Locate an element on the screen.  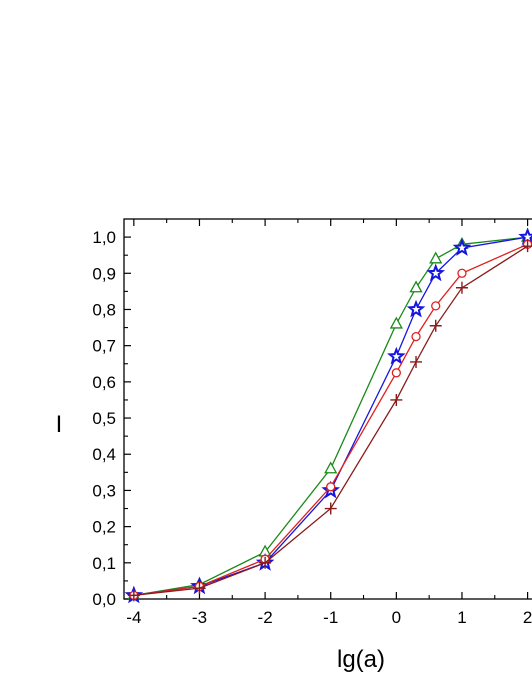
x-tick-label: -3 is located at coordinates (199, 617).